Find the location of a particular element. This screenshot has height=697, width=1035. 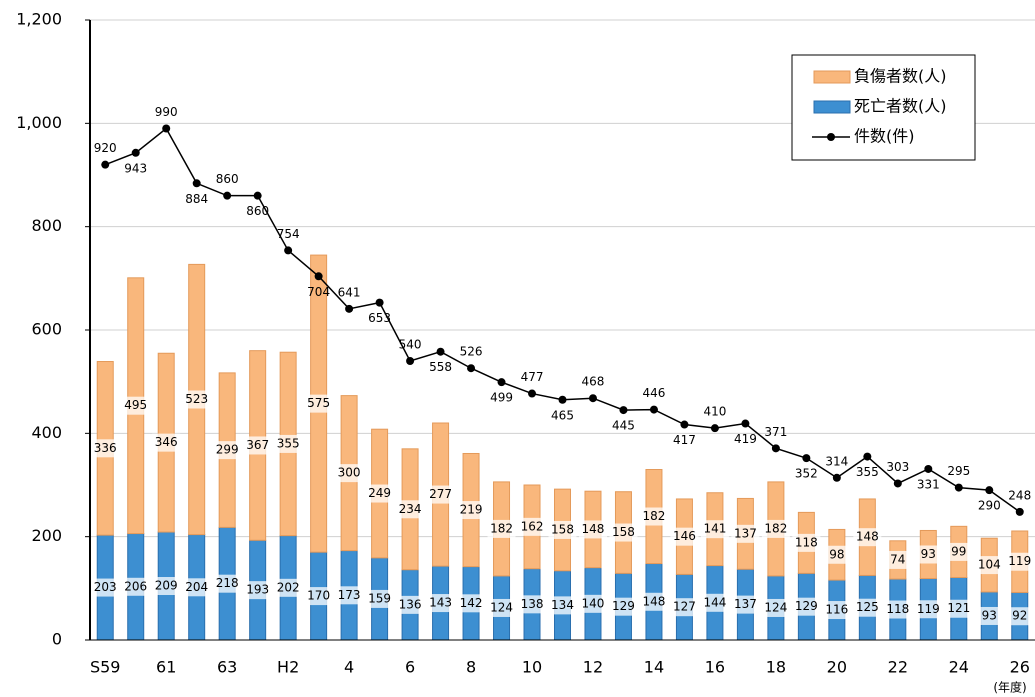

line-value-label: 477 is located at coordinates (532, 377).